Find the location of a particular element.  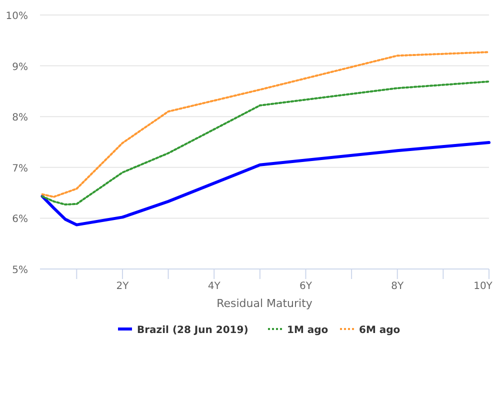

legend-label: 6M ago is located at coordinates (379, 330).